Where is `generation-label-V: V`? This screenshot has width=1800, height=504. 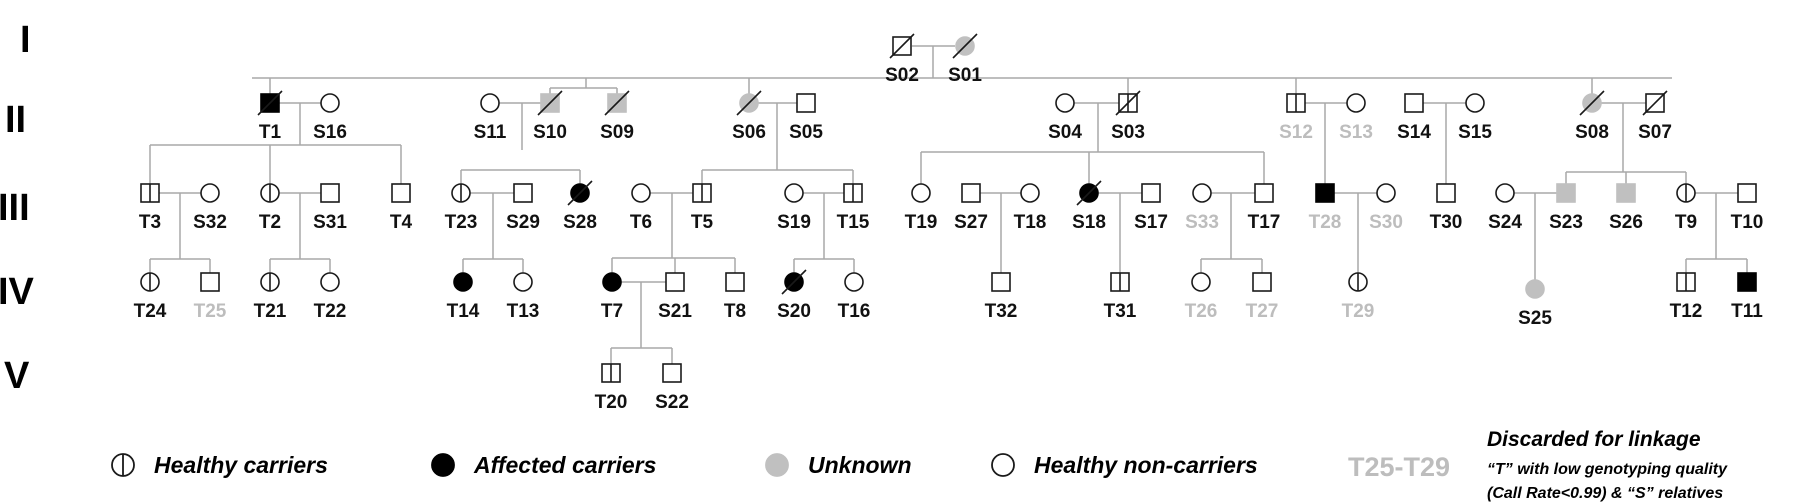
generation-label-V: V is located at coordinates (17, 376).